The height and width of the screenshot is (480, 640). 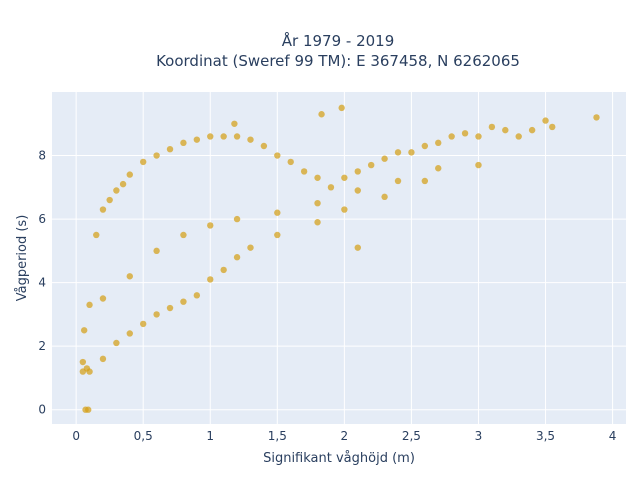 I want to click on x-tick-label: 1, so click(x=210, y=436).